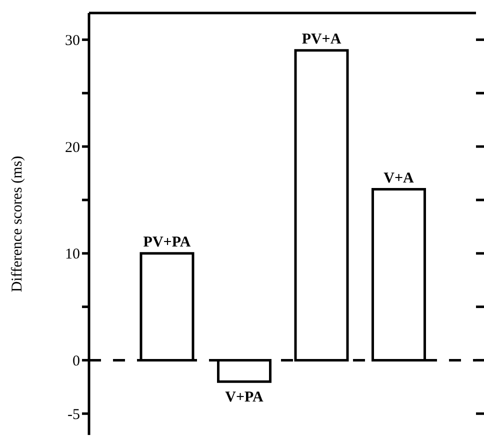  I want to click on y-tick-label: 0, so click(76, 362).